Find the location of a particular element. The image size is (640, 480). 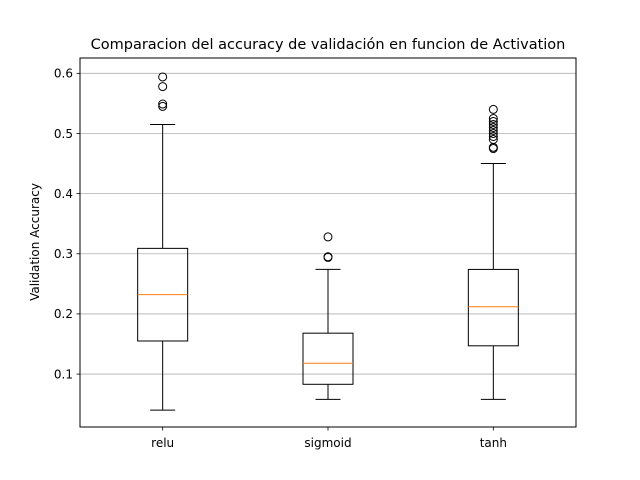

x-tick-label: relu is located at coordinates (162, 443).